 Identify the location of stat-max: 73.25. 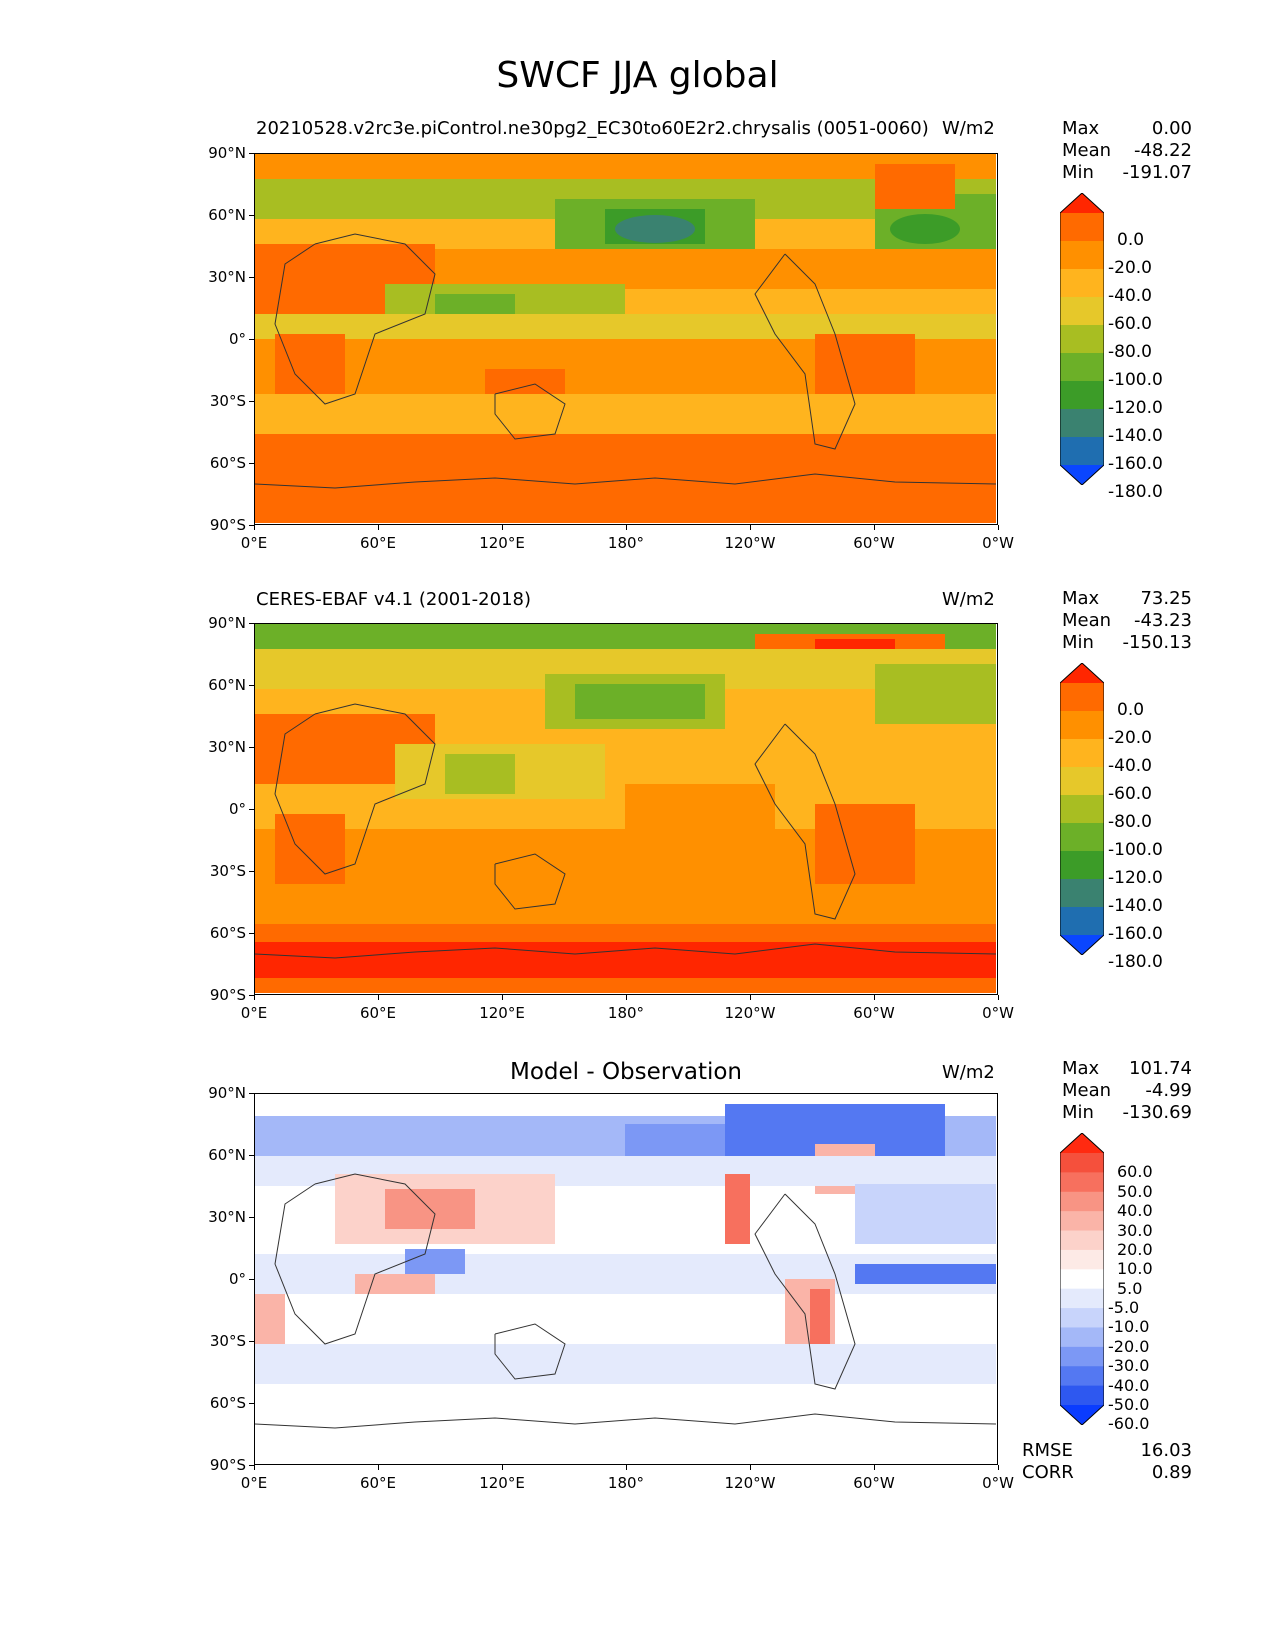
(1166, 598).